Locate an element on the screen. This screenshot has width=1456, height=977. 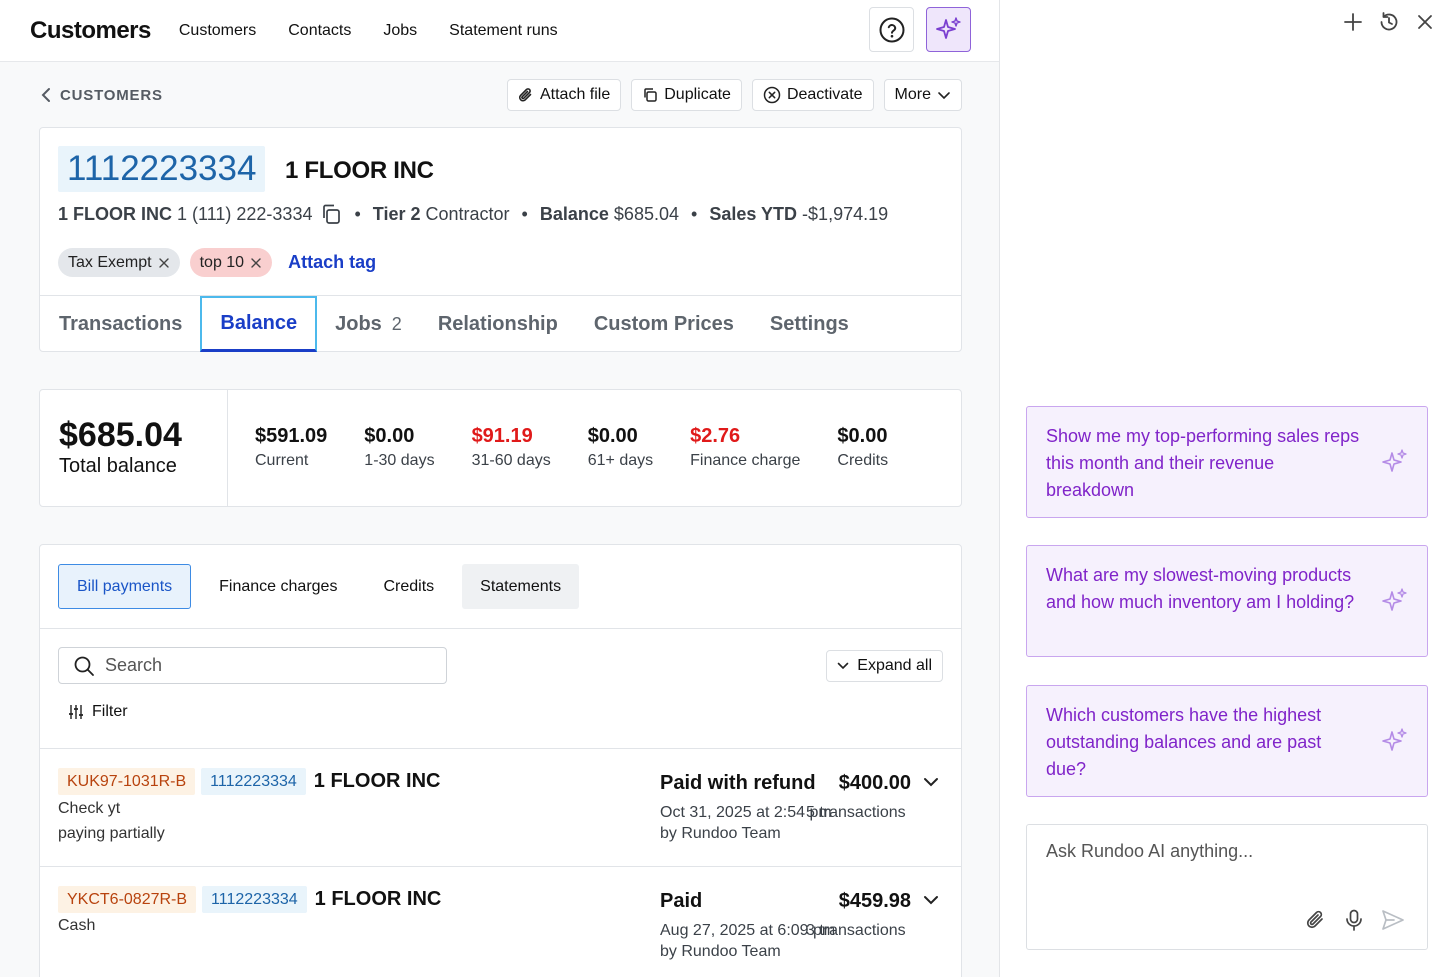
expand-all-button: Expand all is located at coordinates (884, 666).